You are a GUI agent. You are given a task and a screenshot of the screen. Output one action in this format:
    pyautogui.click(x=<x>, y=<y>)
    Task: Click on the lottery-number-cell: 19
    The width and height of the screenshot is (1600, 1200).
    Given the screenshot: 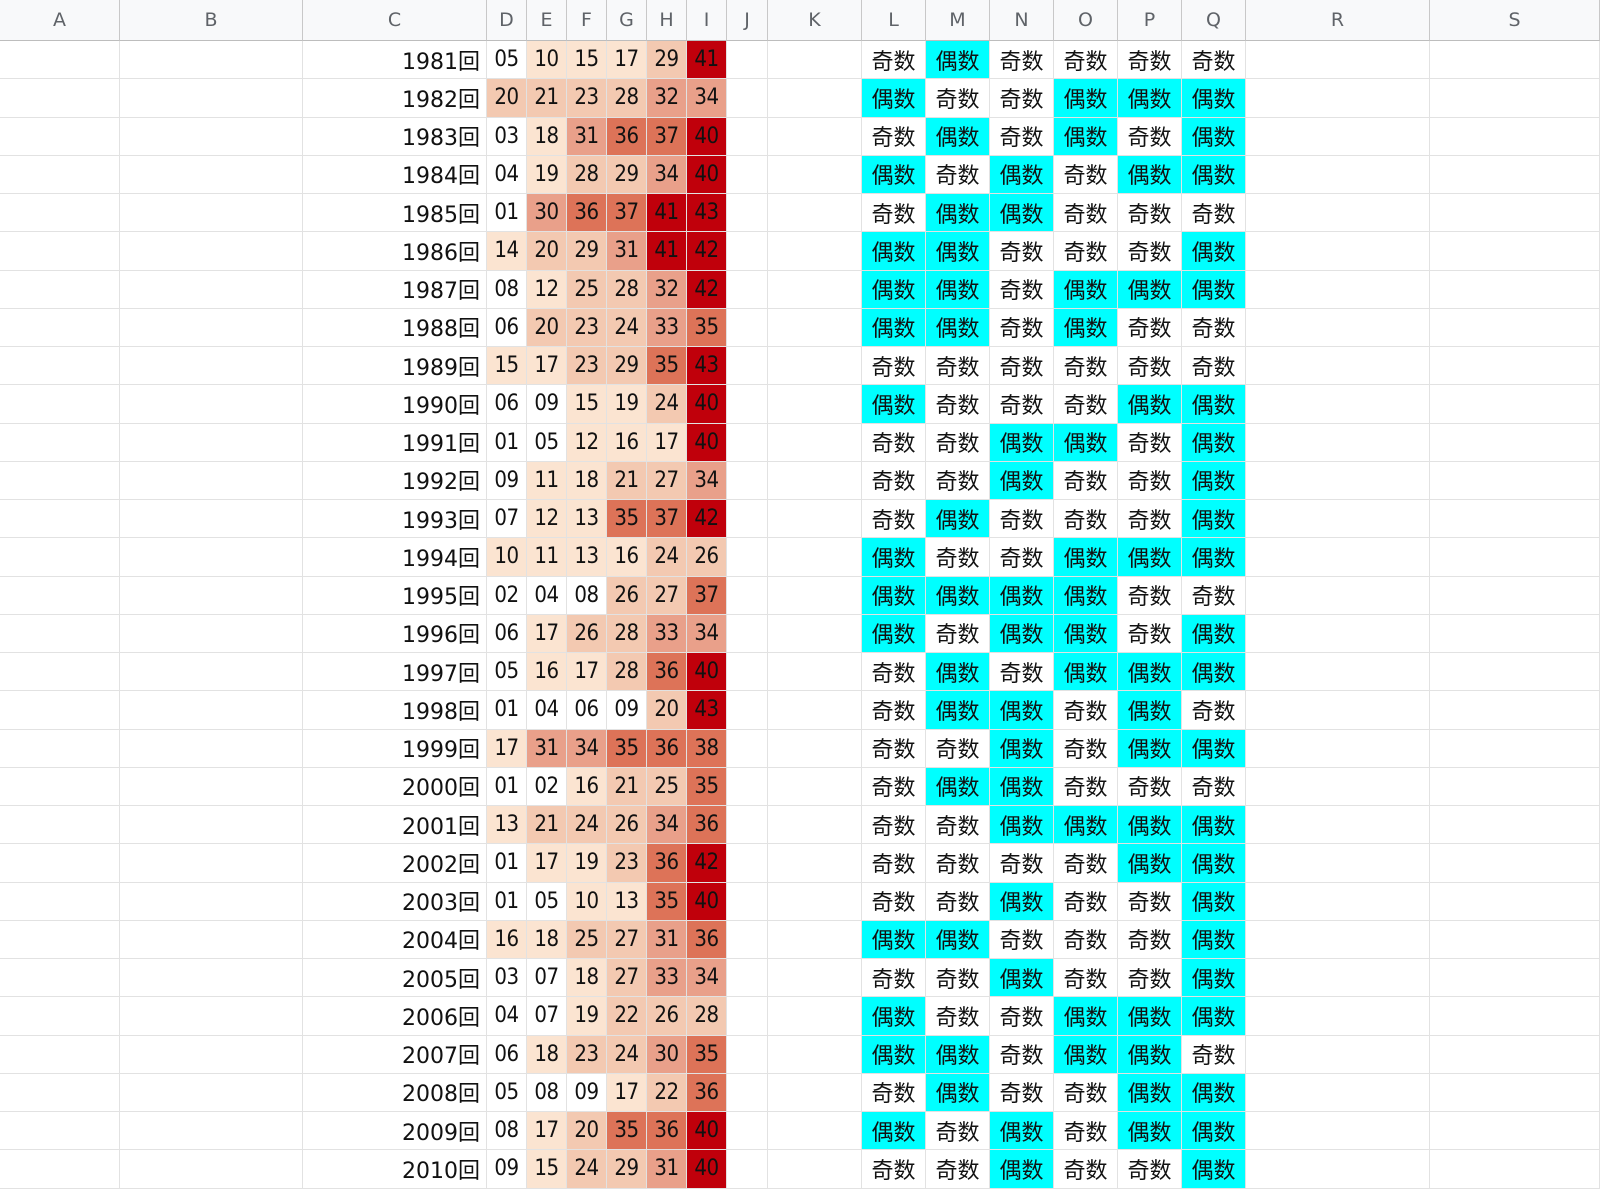 What is the action you would take?
    pyautogui.click(x=587, y=1016)
    